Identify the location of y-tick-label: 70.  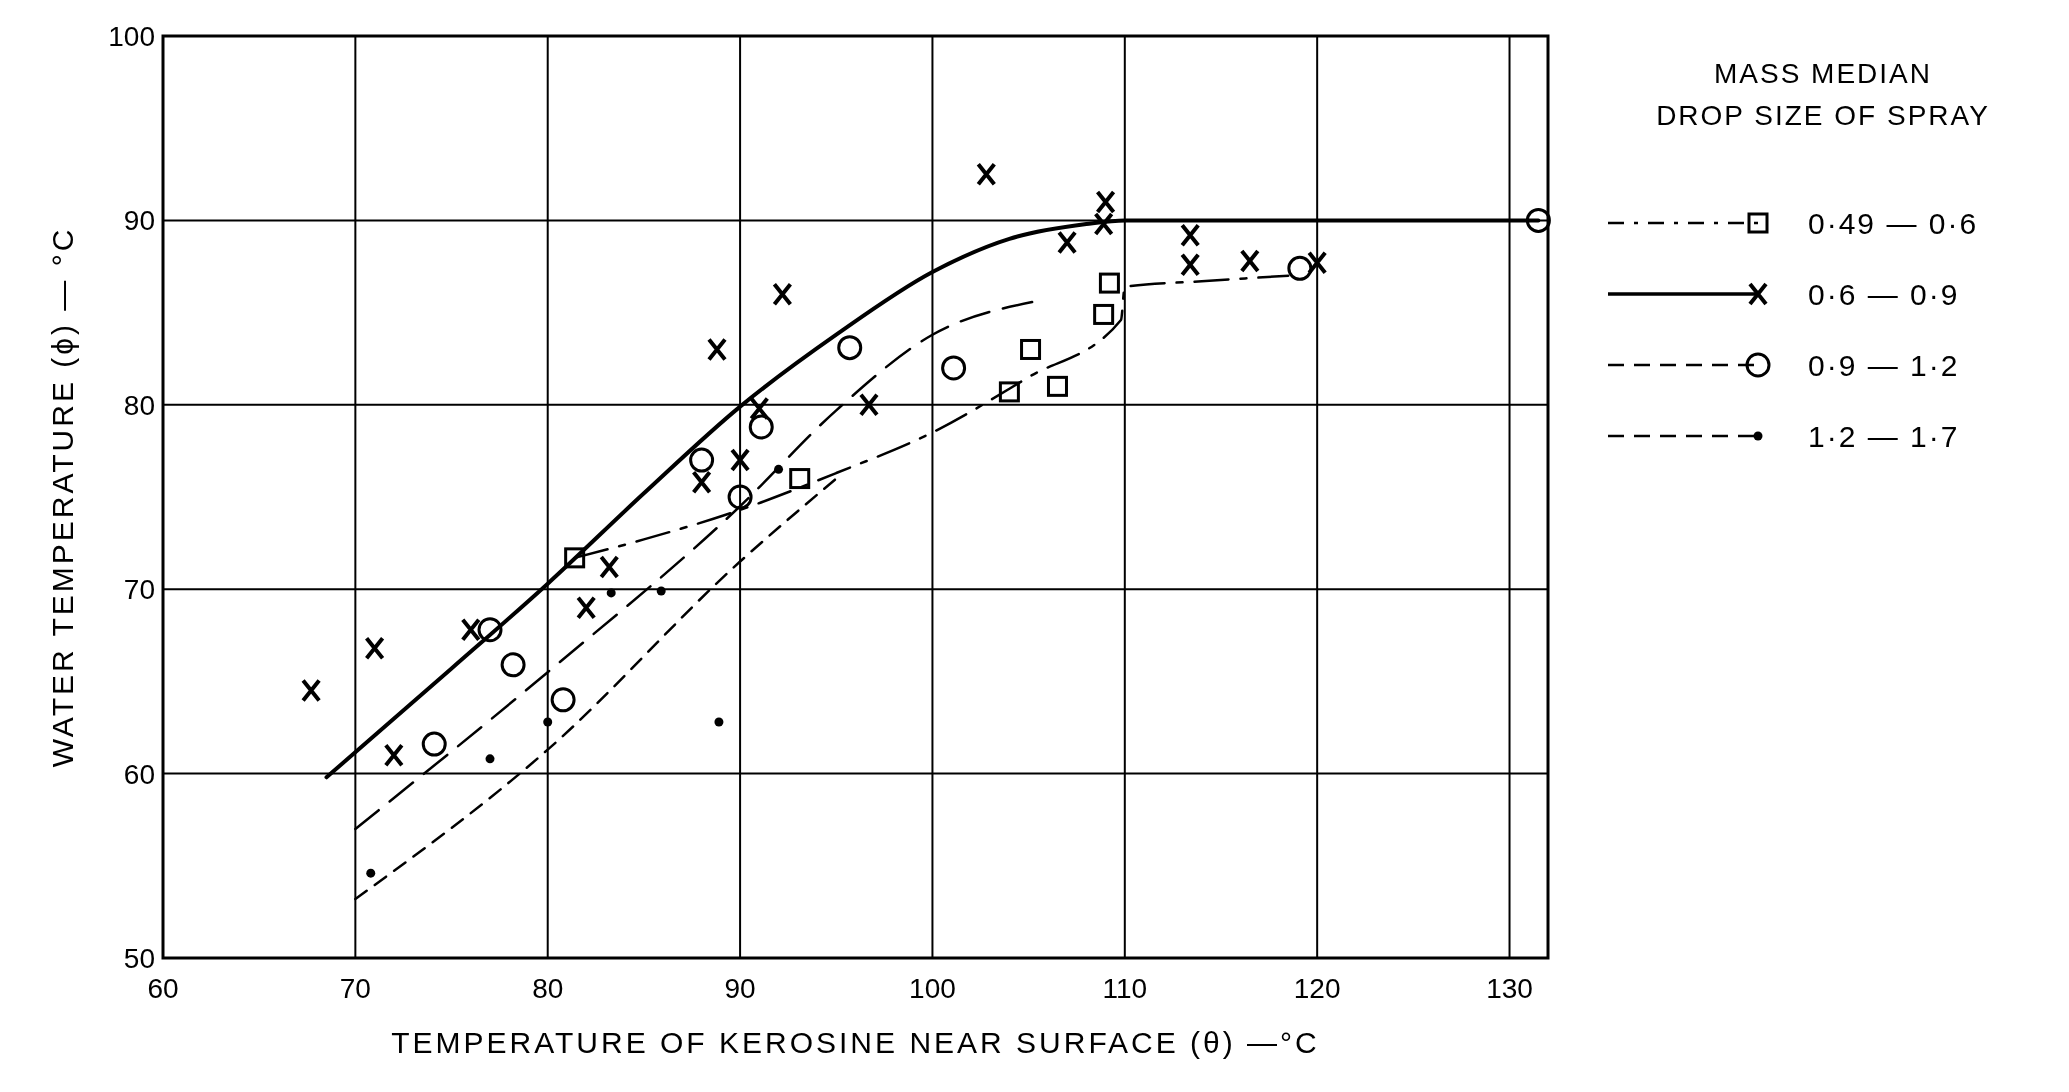
(139, 590).